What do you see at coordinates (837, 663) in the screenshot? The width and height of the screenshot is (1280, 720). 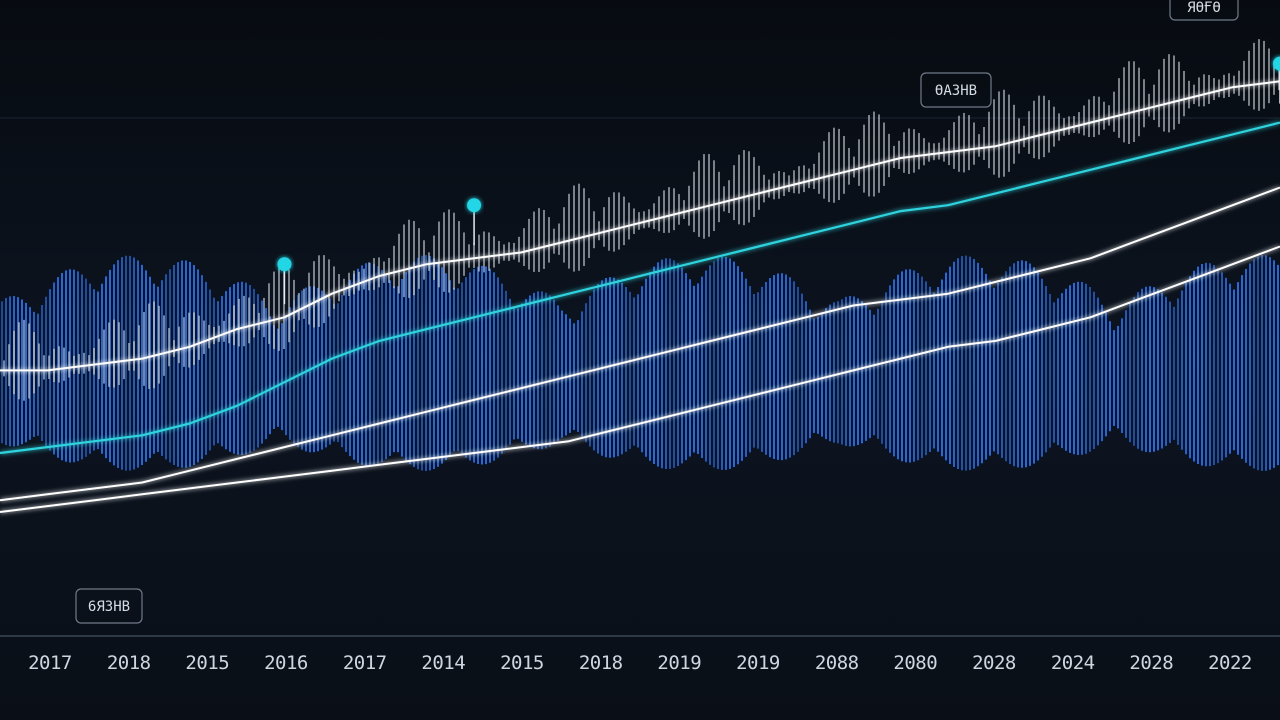 I see `x-tick-label: 2088` at bounding box center [837, 663].